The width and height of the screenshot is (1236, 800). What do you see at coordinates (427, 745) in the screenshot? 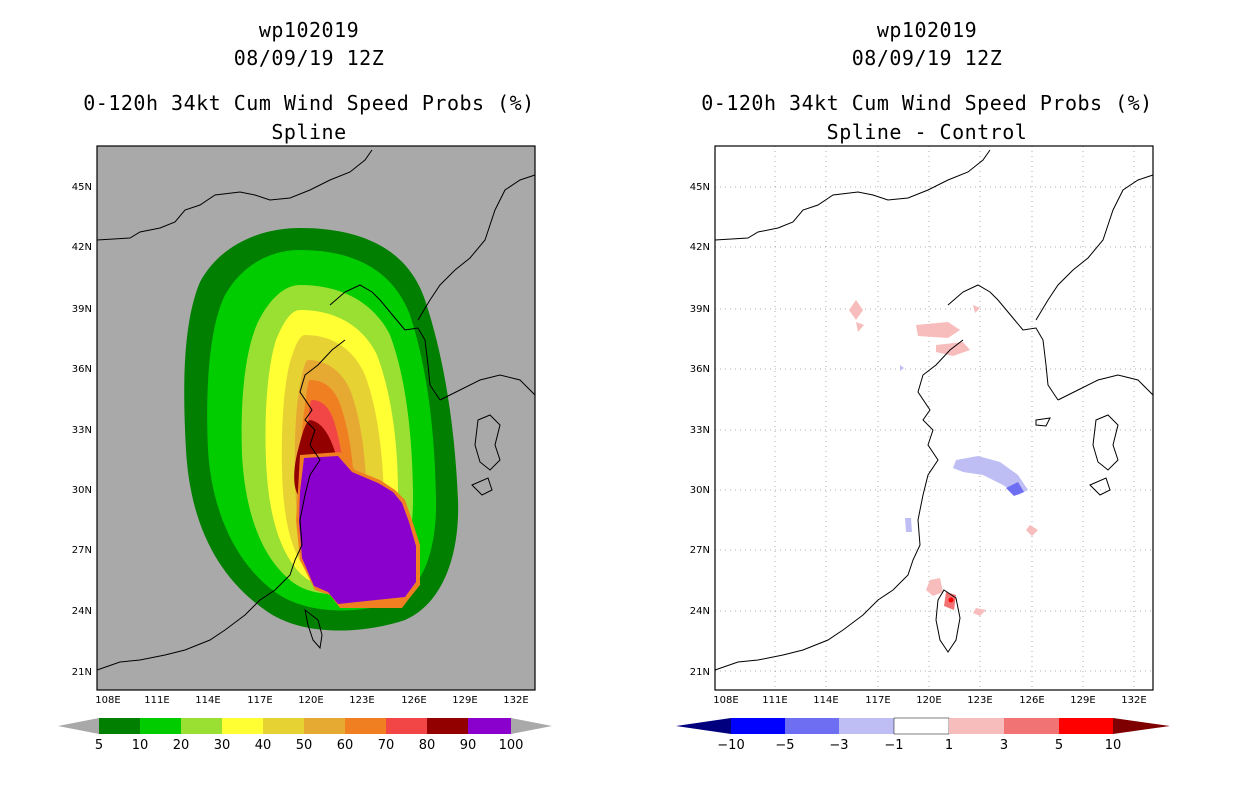
I see `colorbar-label: 80` at bounding box center [427, 745].